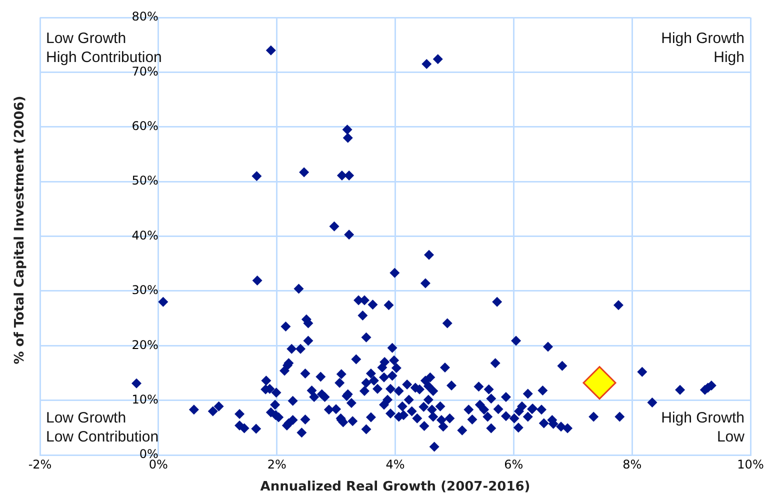 The width and height of the screenshot is (768, 499). I want to click on y-axis-title: % of Total Capital Investment (2006), so click(20, 230).